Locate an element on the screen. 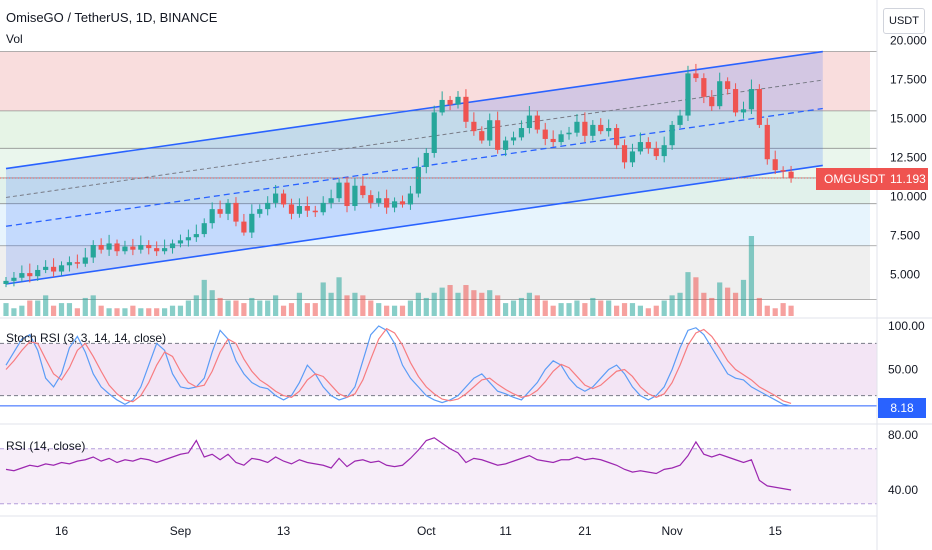 Image resolution: width=932 pixels, height=550 pixels. price-tick-label: 5.000 is located at coordinates (905, 275).